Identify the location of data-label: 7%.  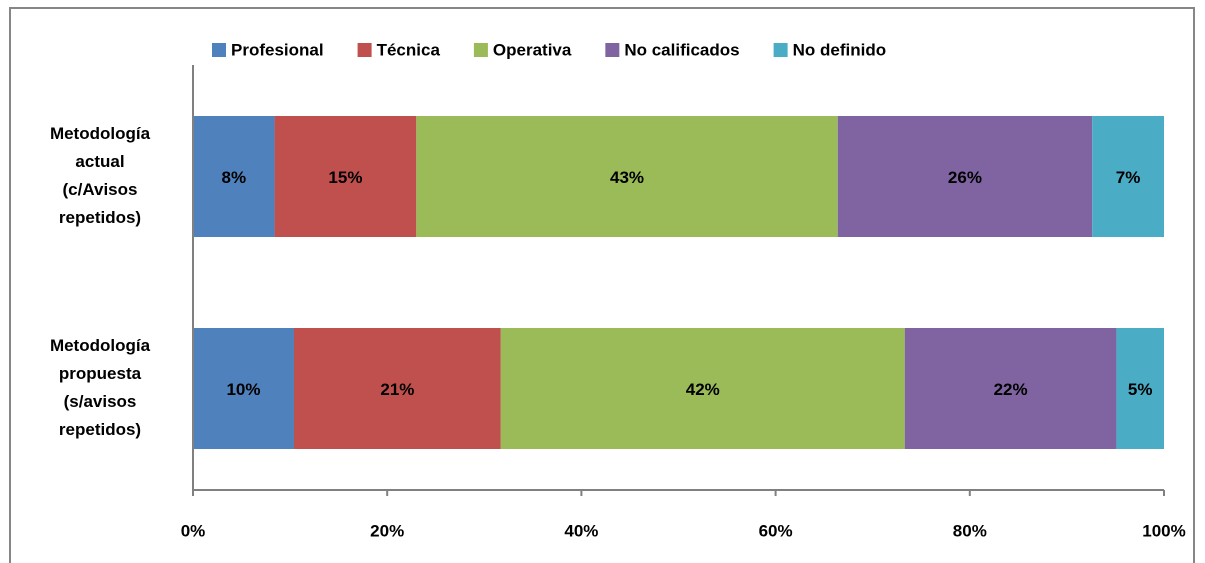
(1128, 177).